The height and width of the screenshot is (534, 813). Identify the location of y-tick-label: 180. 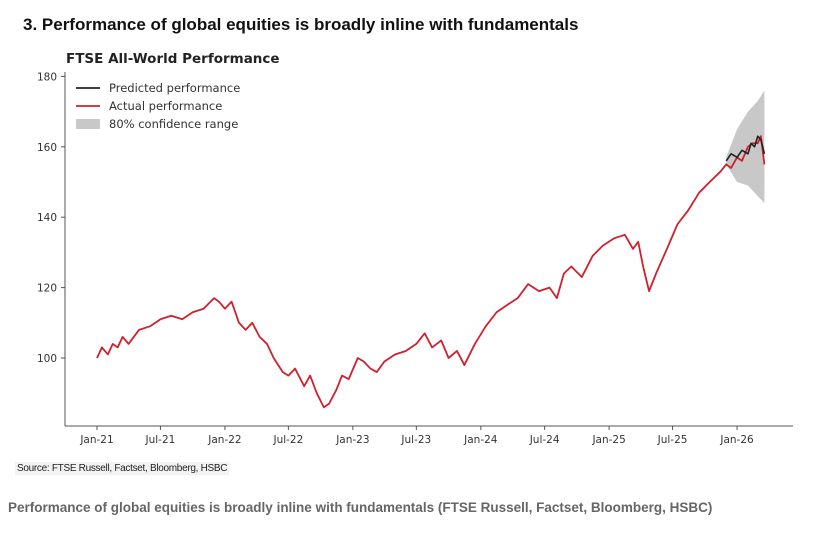
(47, 77).